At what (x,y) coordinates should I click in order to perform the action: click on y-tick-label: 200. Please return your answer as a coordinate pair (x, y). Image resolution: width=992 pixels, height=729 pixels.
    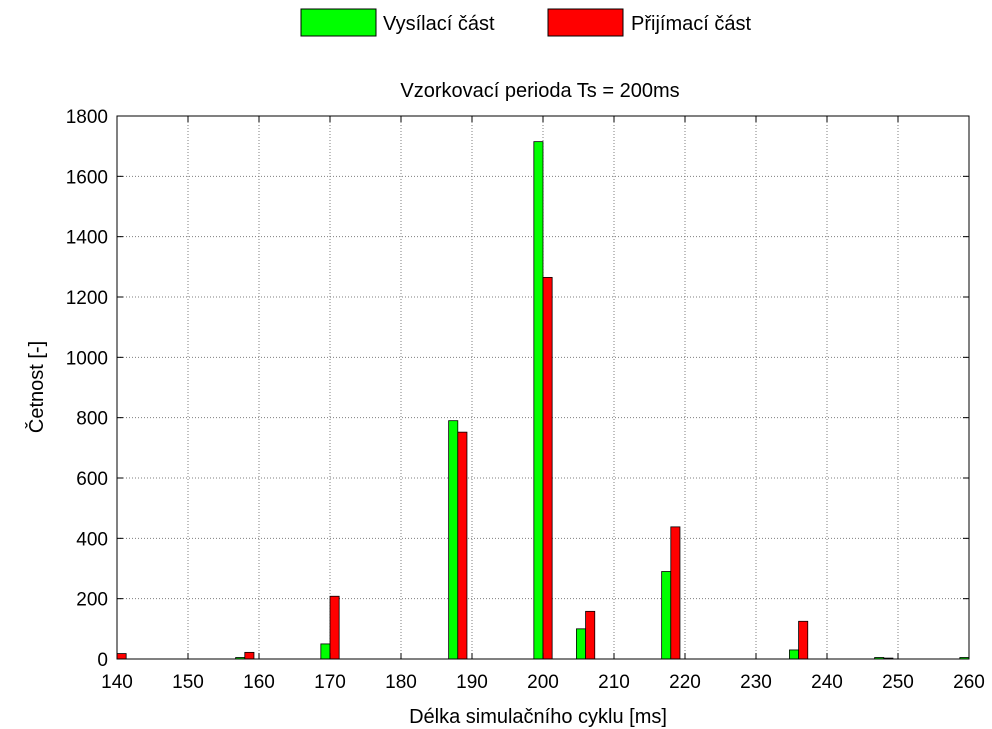
    Looking at the image, I should click on (92, 600).